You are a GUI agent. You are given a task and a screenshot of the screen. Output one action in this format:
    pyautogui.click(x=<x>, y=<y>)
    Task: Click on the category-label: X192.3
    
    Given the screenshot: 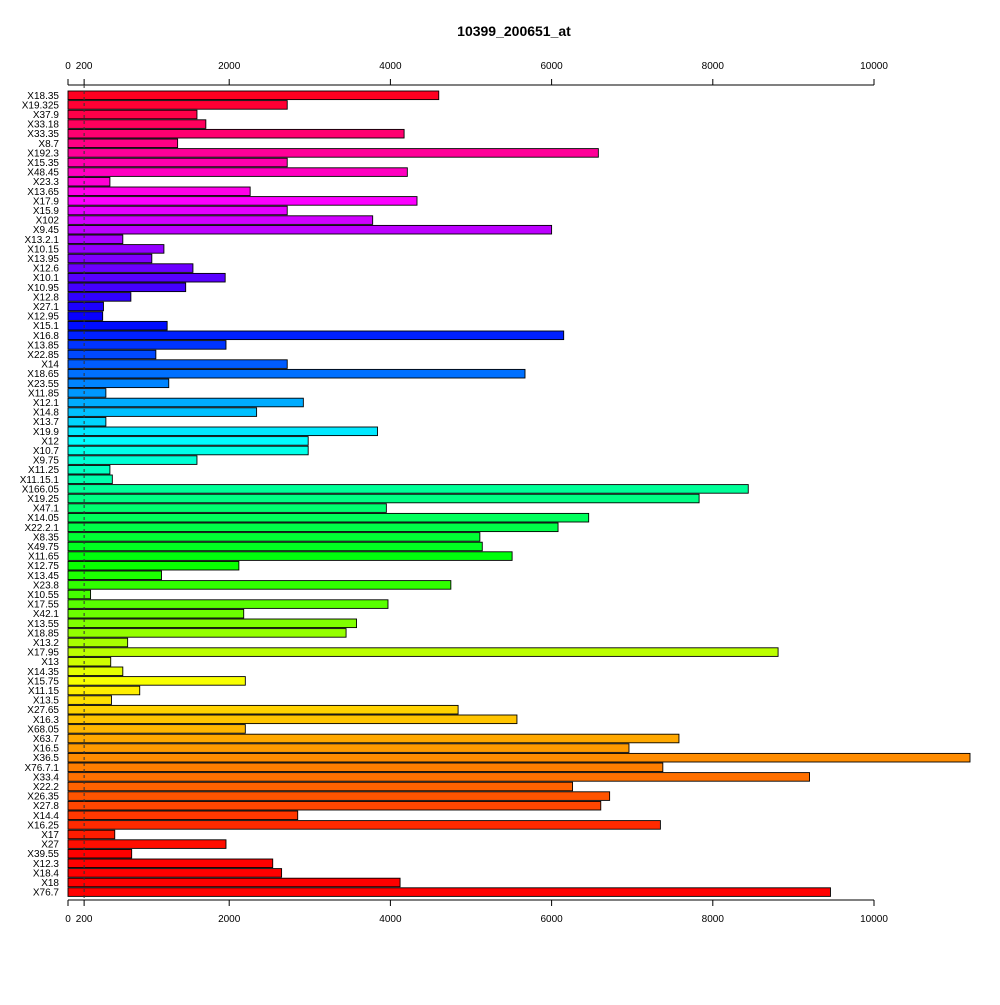 What is the action you would take?
    pyautogui.click(x=43, y=153)
    